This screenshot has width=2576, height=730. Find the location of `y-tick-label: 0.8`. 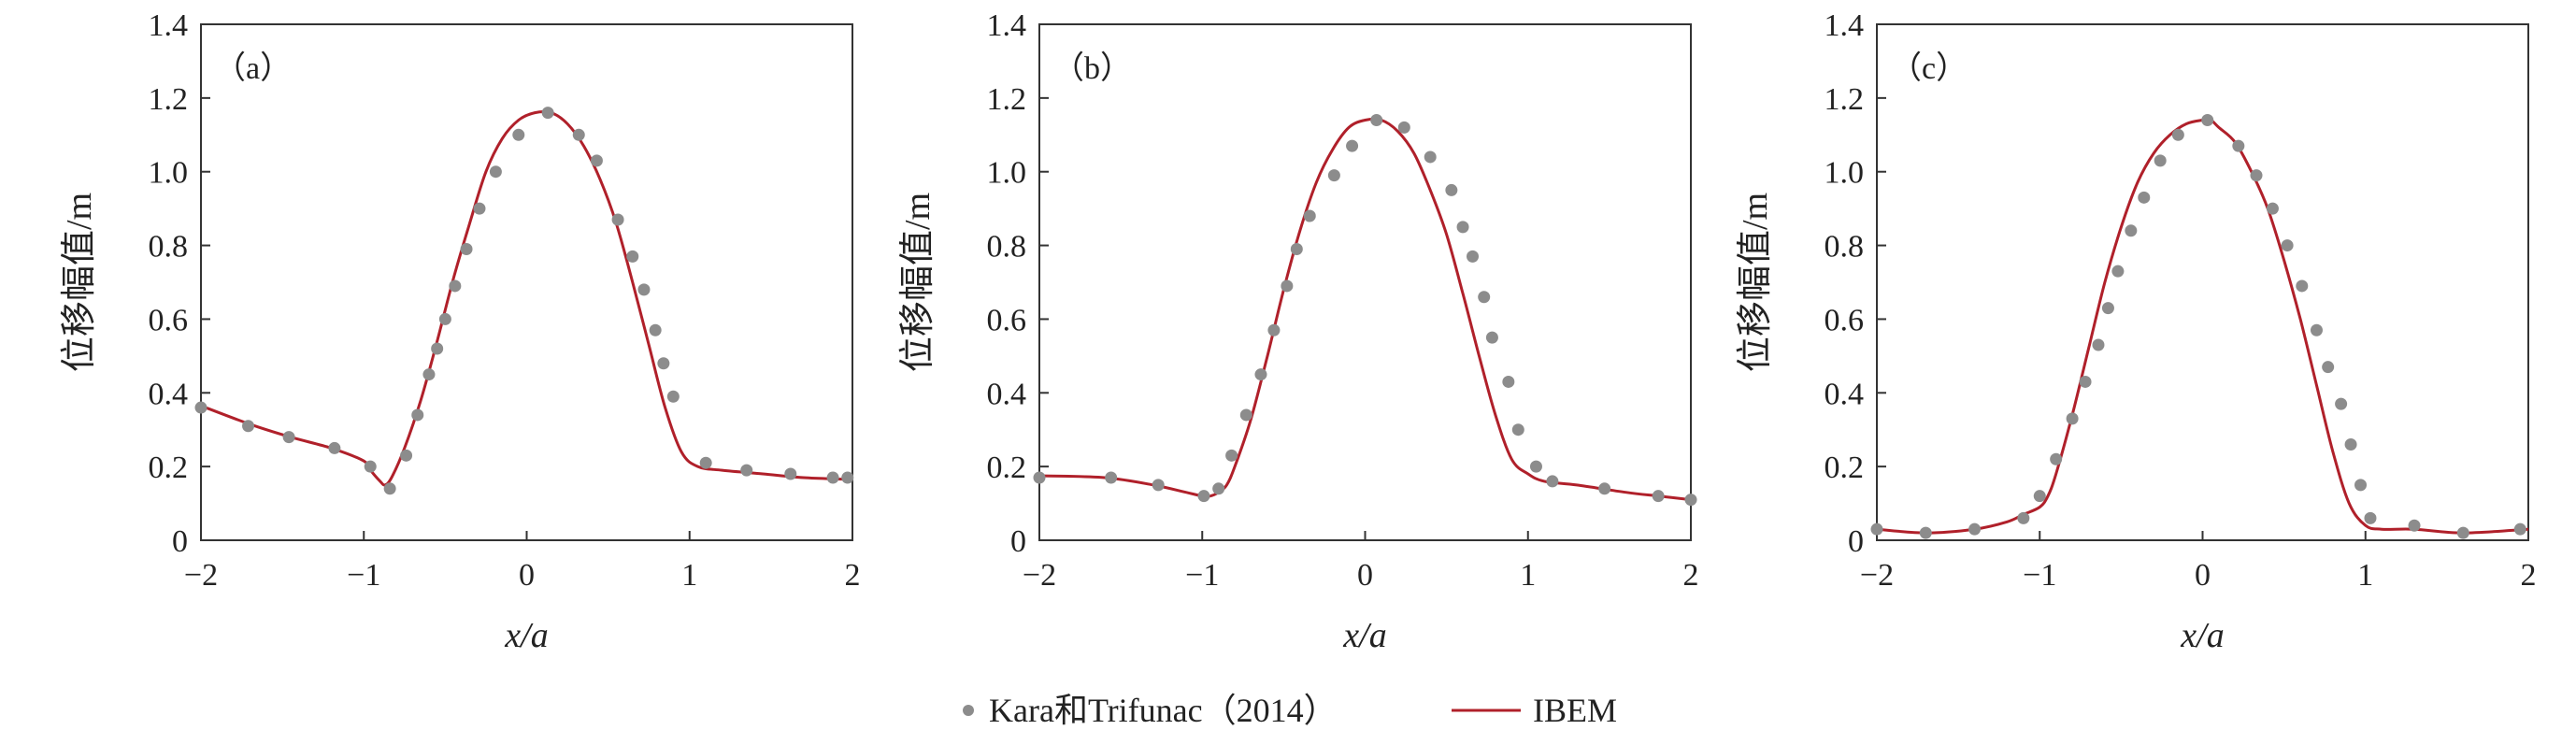

y-tick-label: 0.8 is located at coordinates (1845, 248).